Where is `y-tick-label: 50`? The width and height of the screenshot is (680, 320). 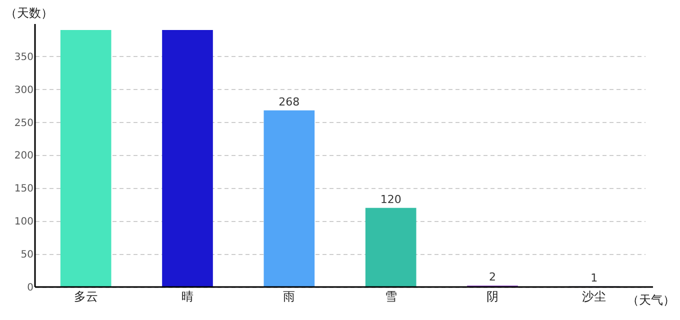
y-tick-label: 50 is located at coordinates (27, 255).